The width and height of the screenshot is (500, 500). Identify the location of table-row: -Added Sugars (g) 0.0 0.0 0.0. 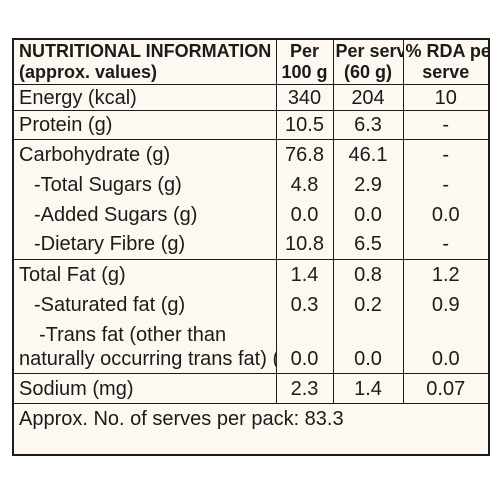
(251, 214).